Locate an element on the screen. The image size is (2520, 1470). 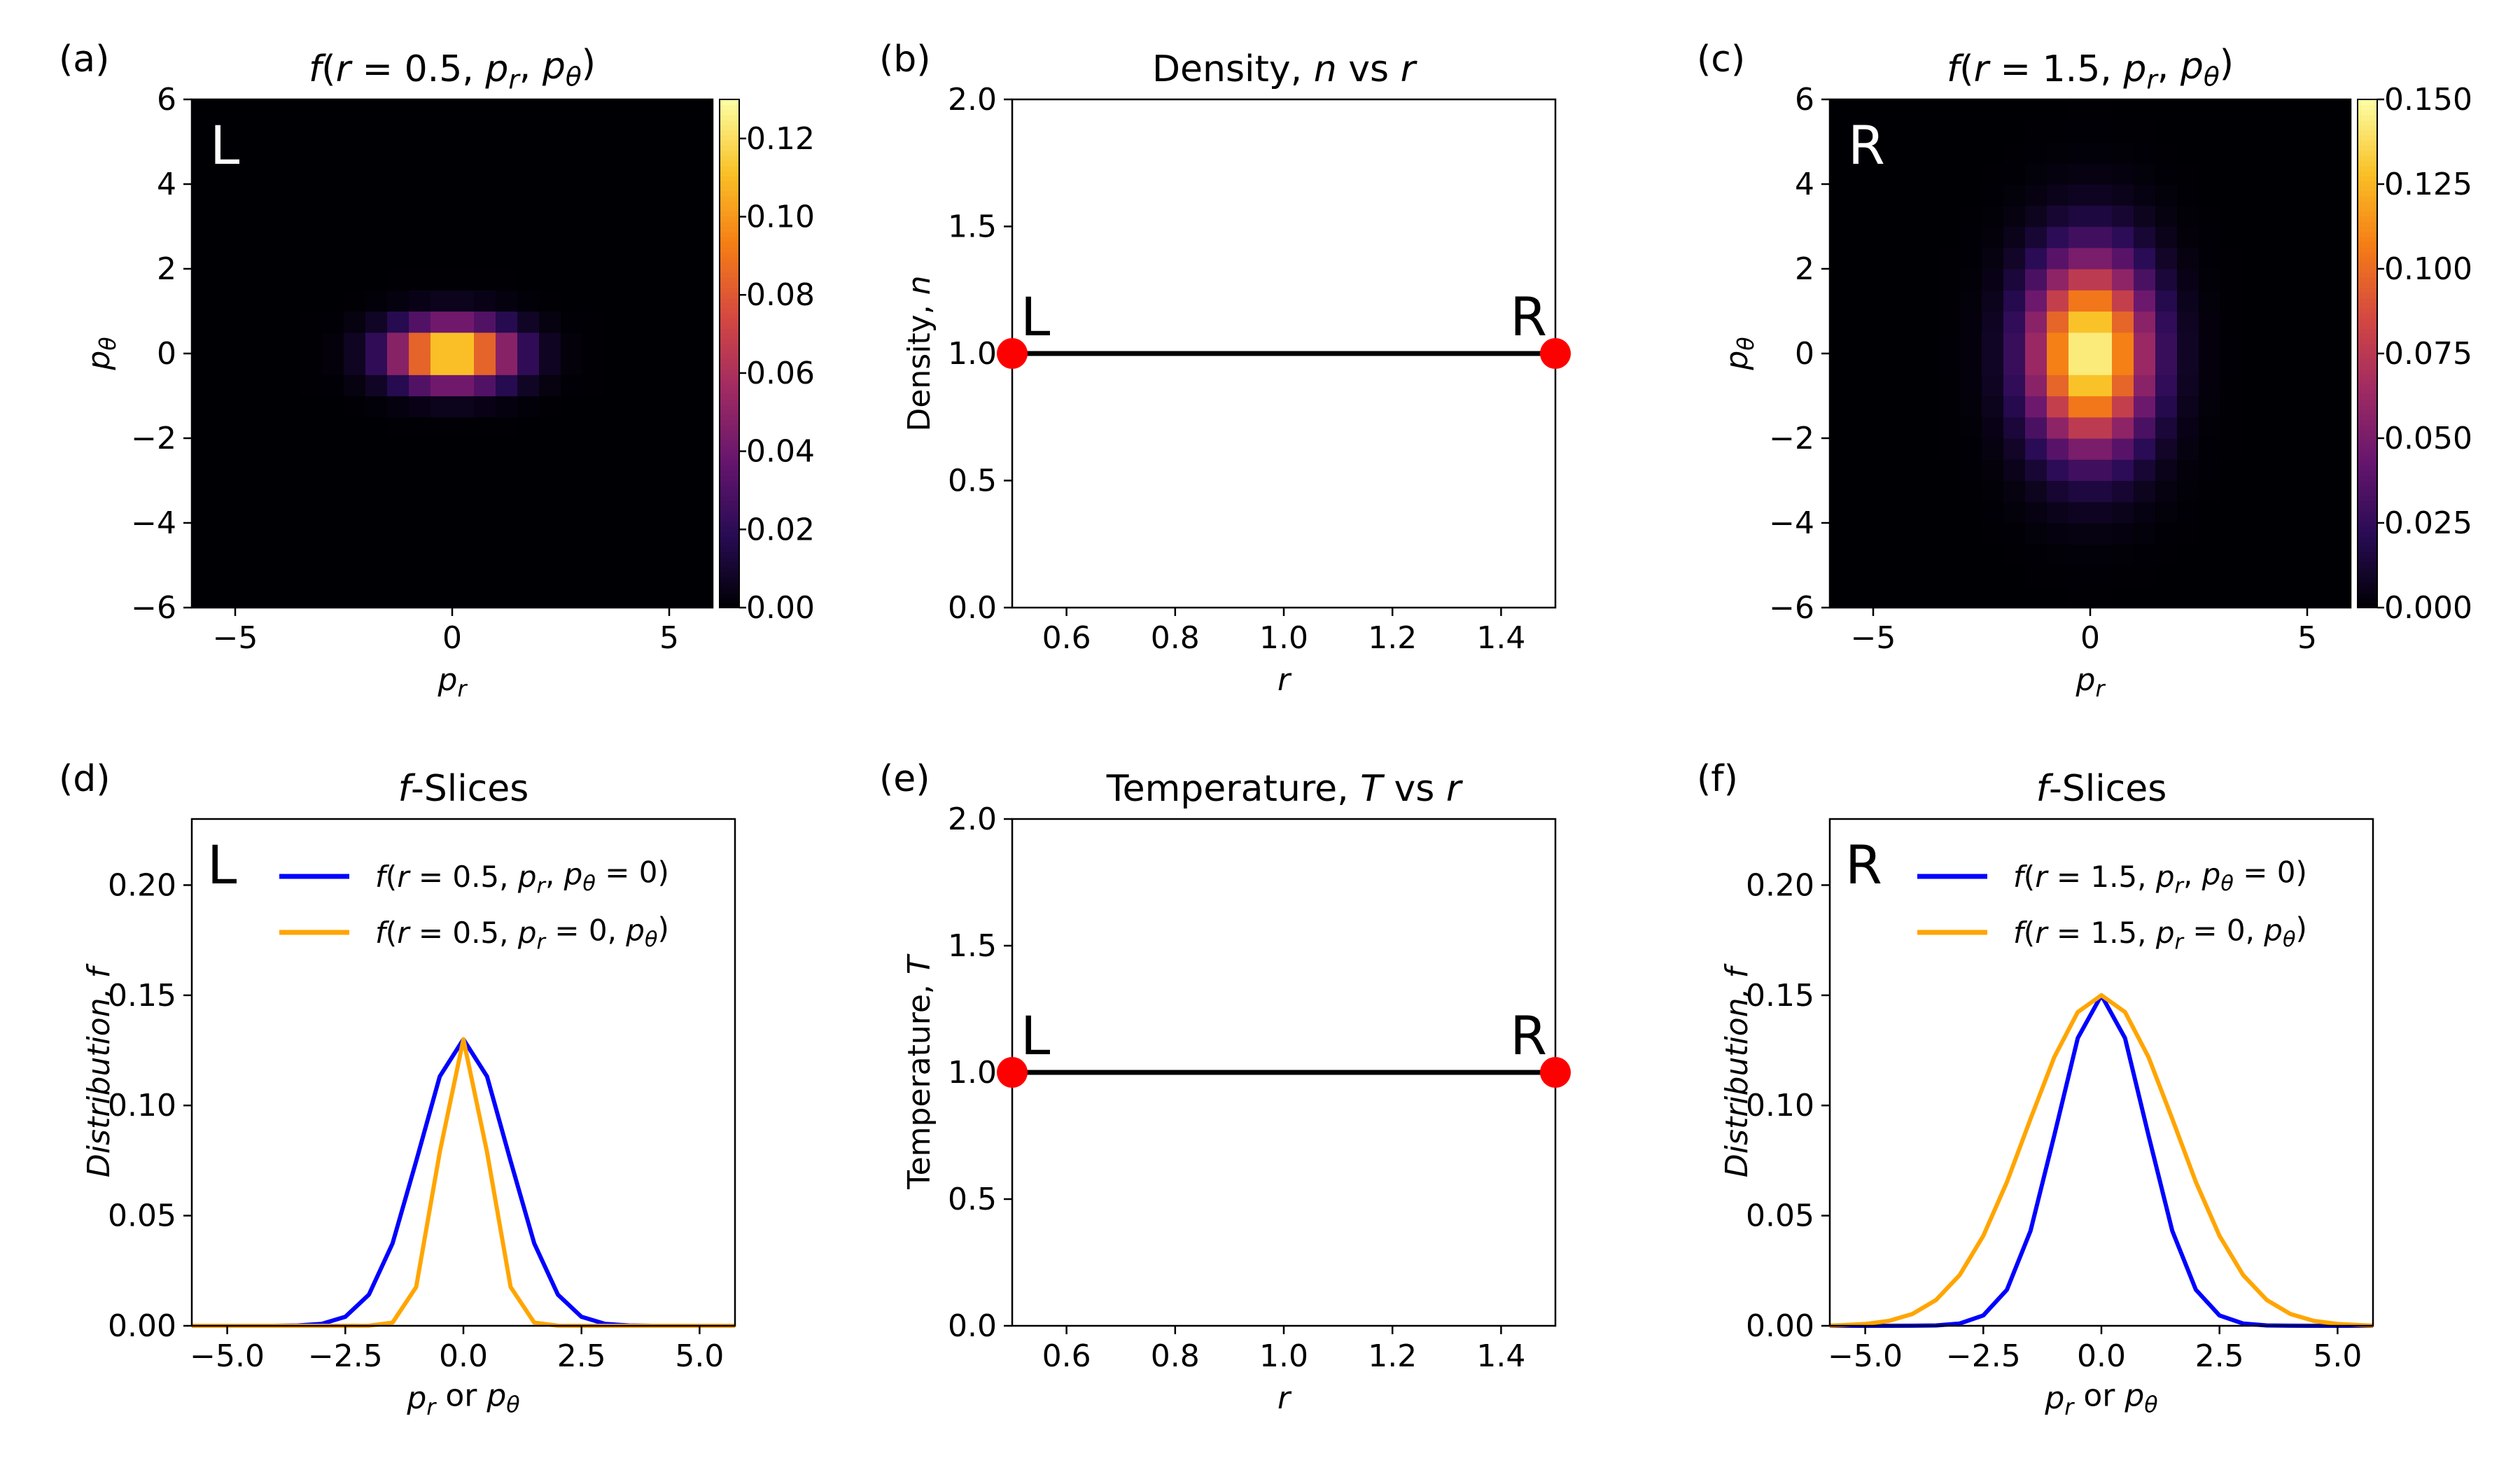
legend-label: f(r = 1.5, pr = 0, pθ) is located at coordinates (2160, 932).